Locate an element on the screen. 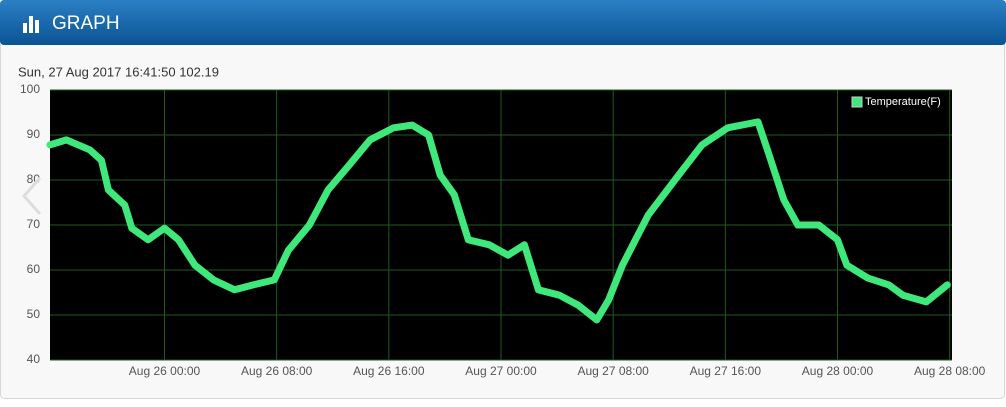 The height and width of the screenshot is (407, 1006). x-tick-label: Aug 28 08:00 is located at coordinates (950, 371).